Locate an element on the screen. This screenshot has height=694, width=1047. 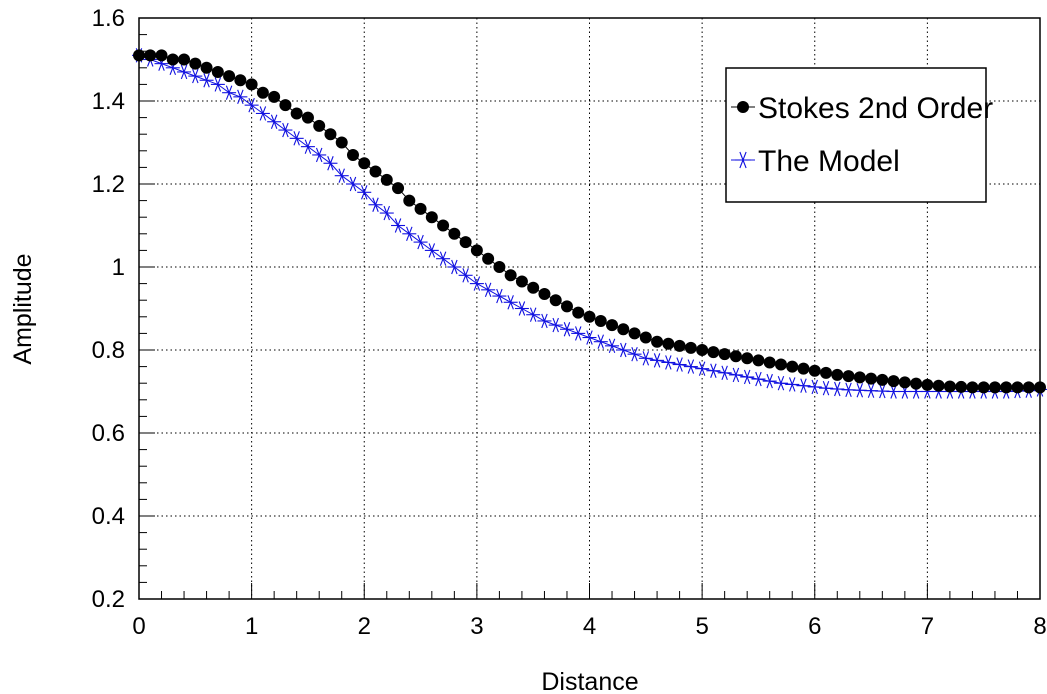
legend: Stokes 2nd Order The Model is located at coordinates (859, 135).